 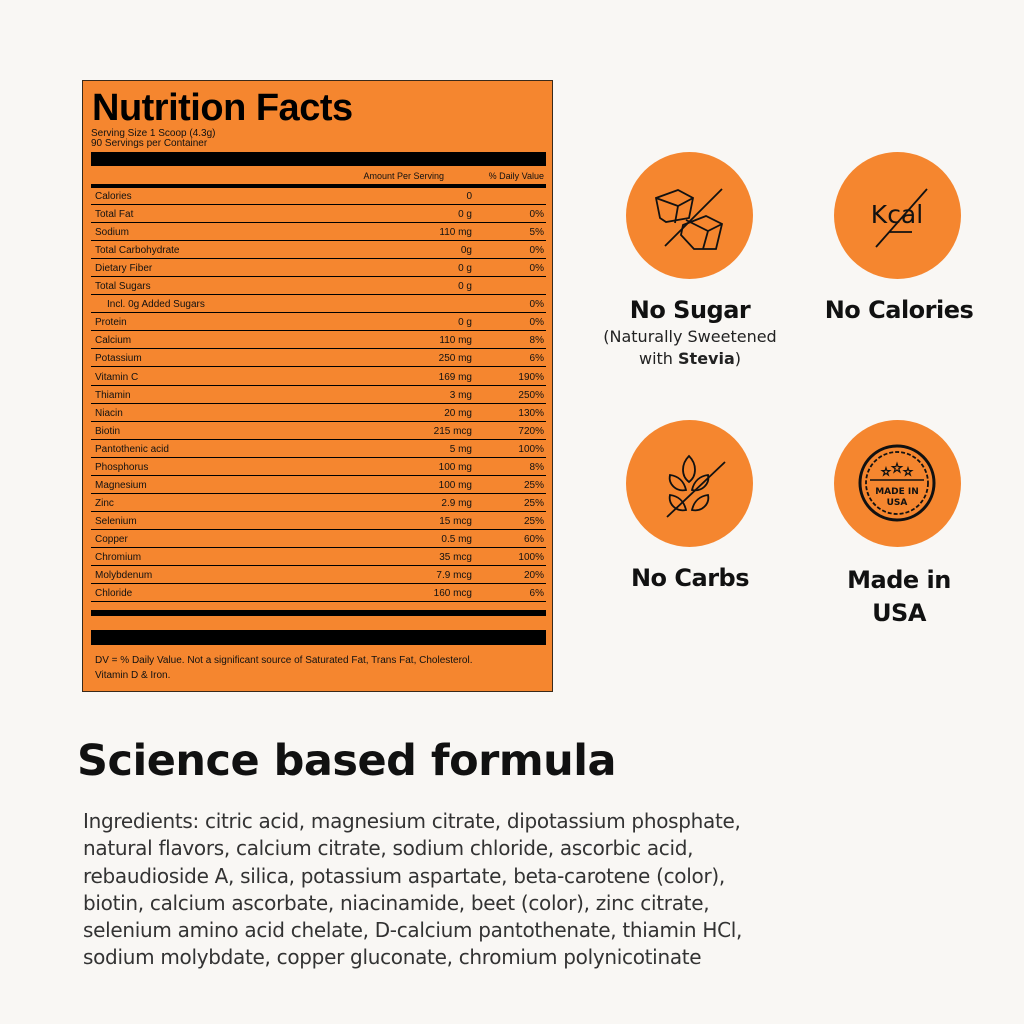 What do you see at coordinates (455, 377) in the screenshot?
I see `nutrient-amount: 169 mg` at bounding box center [455, 377].